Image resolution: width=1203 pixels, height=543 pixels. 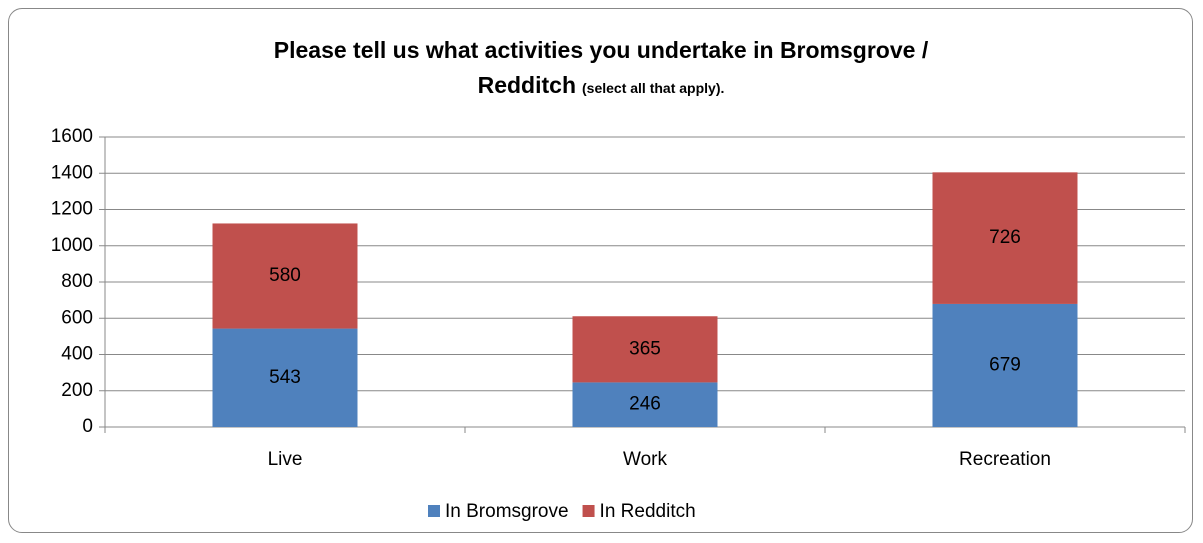 I want to click on x-tick-label: Recreation, so click(x=1005, y=459).